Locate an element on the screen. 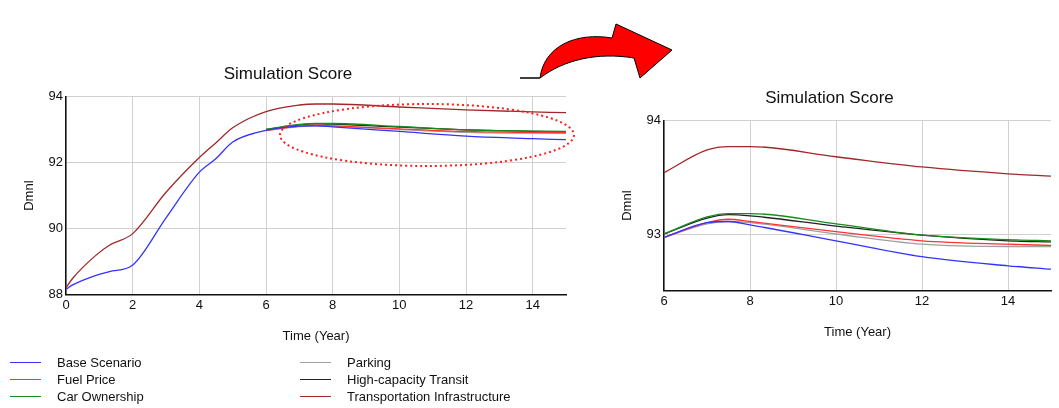 Image resolution: width=1059 pixels, height=408 pixels. legend-label: Transportation Infrastructure is located at coordinates (429, 396).